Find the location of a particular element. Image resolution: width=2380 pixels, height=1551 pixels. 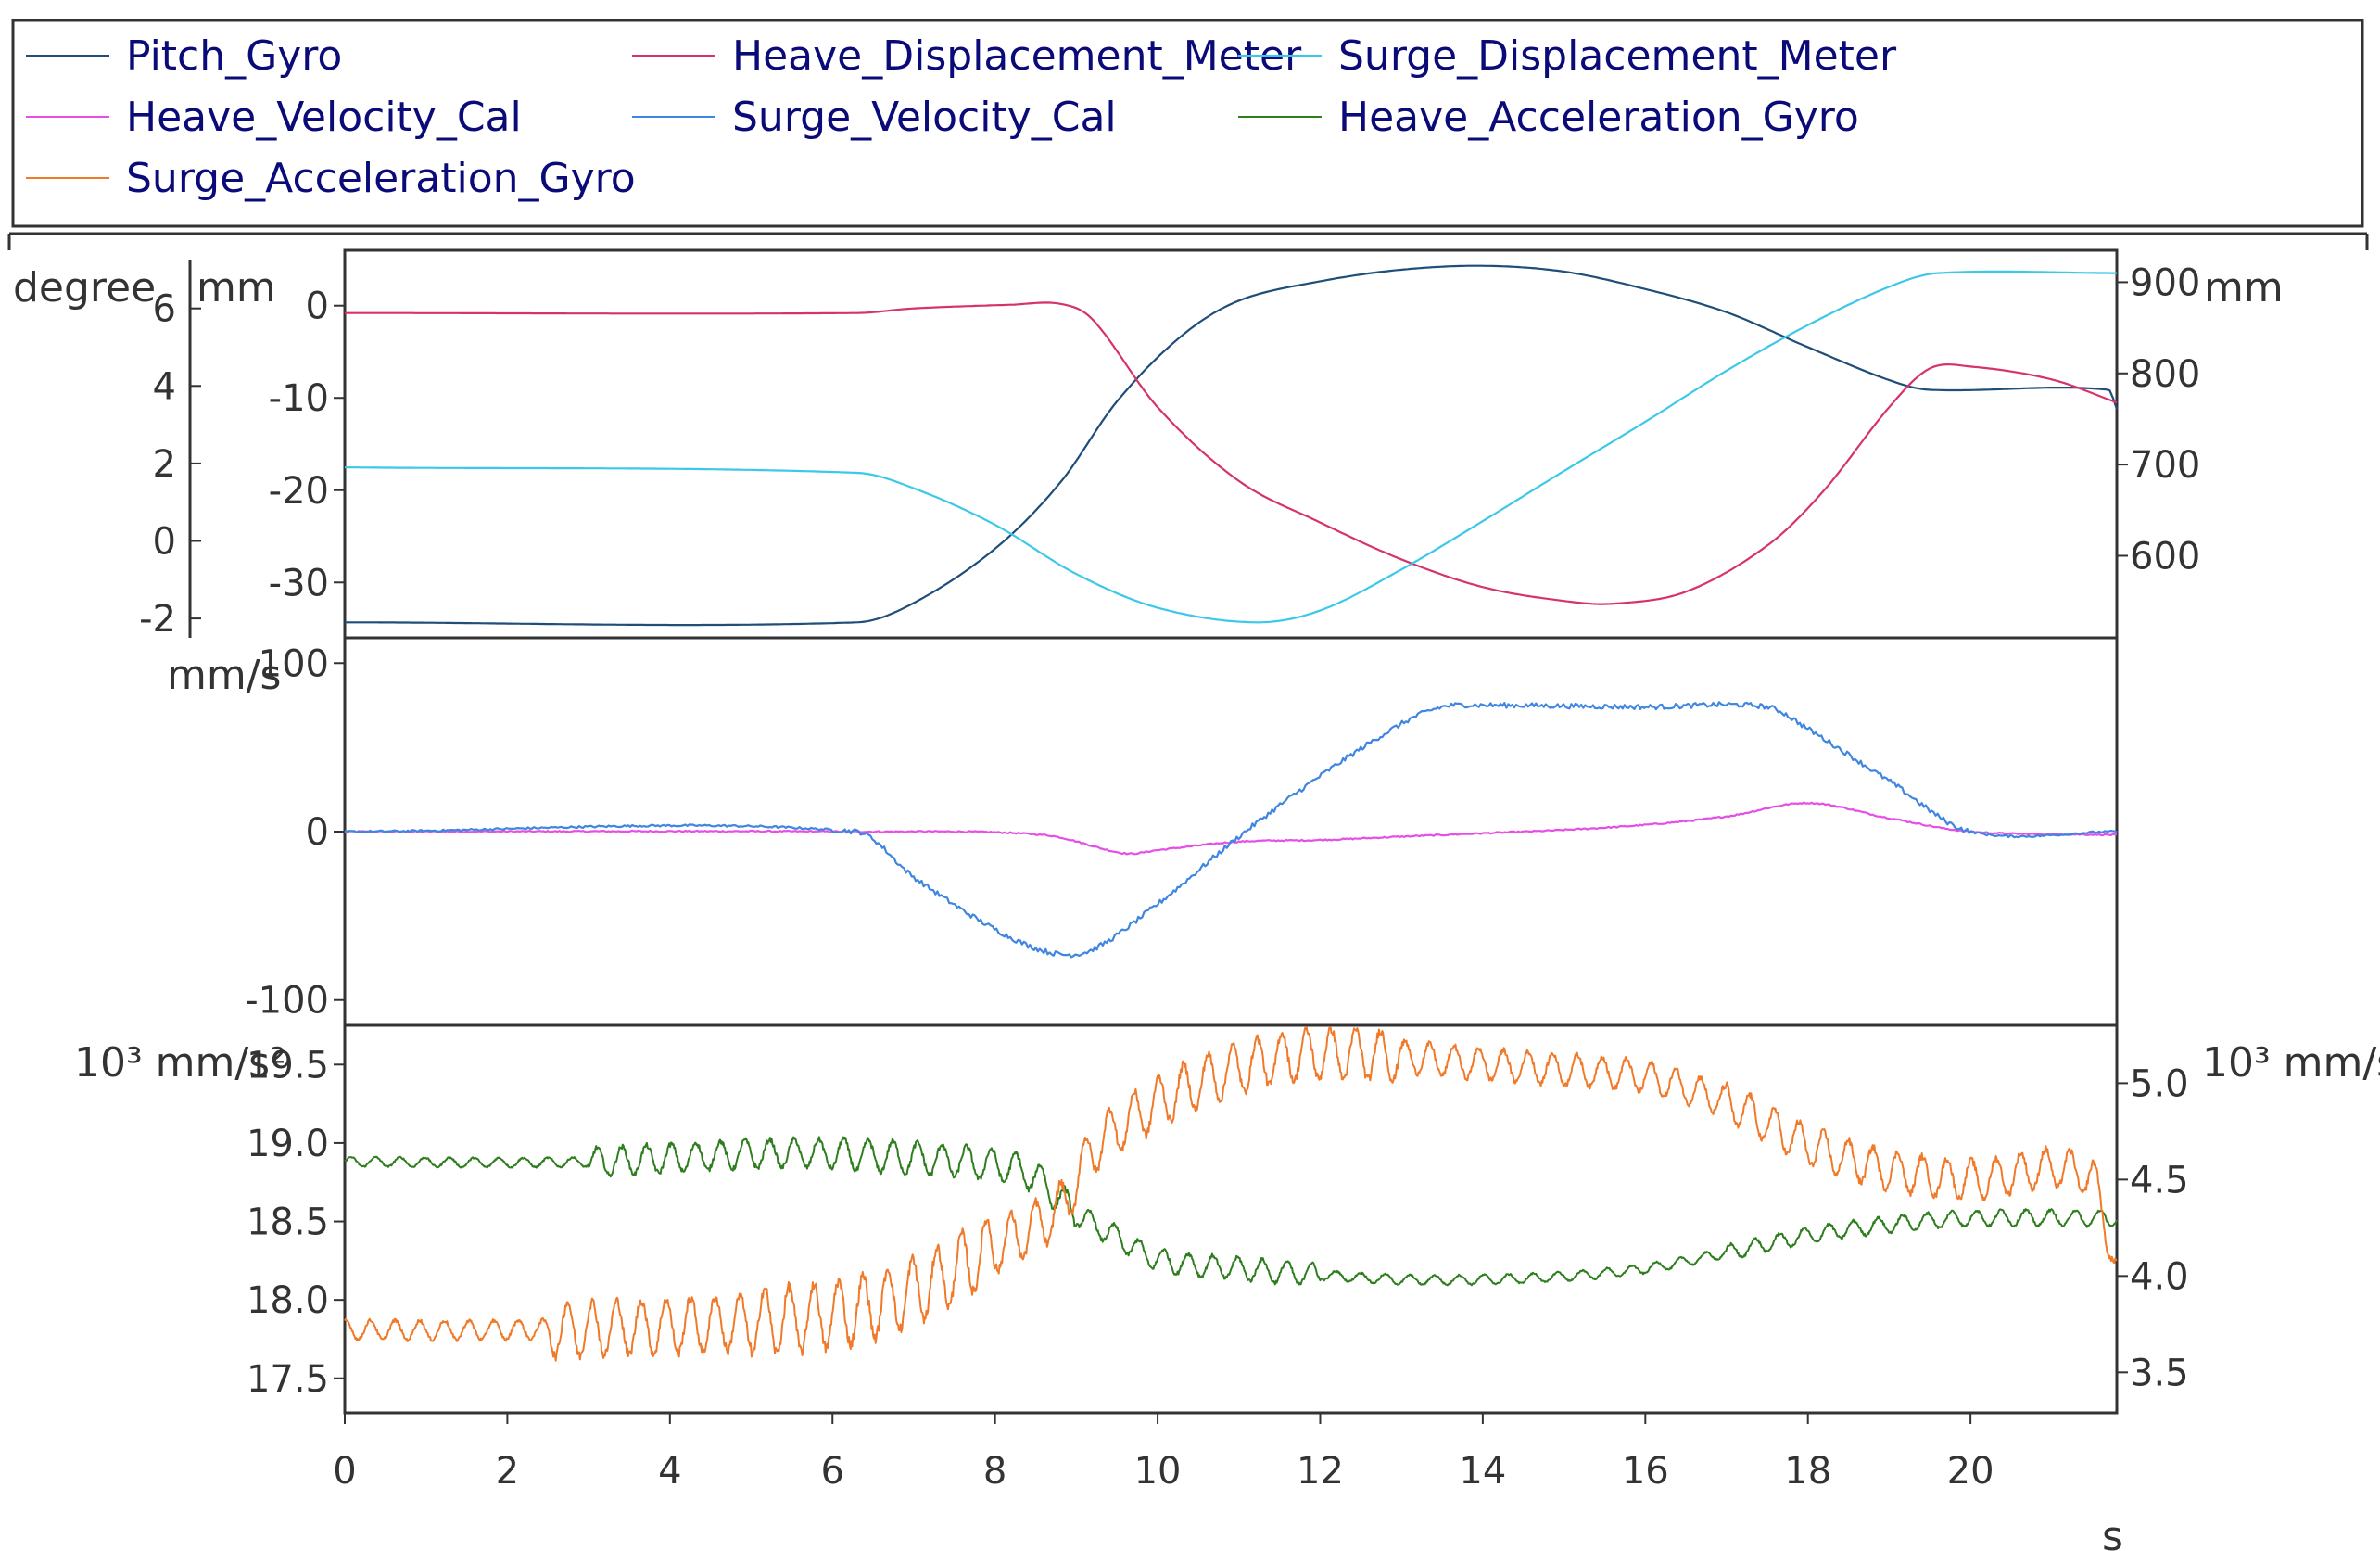

degree-axis-tick-label: 2 is located at coordinates (164, 464).